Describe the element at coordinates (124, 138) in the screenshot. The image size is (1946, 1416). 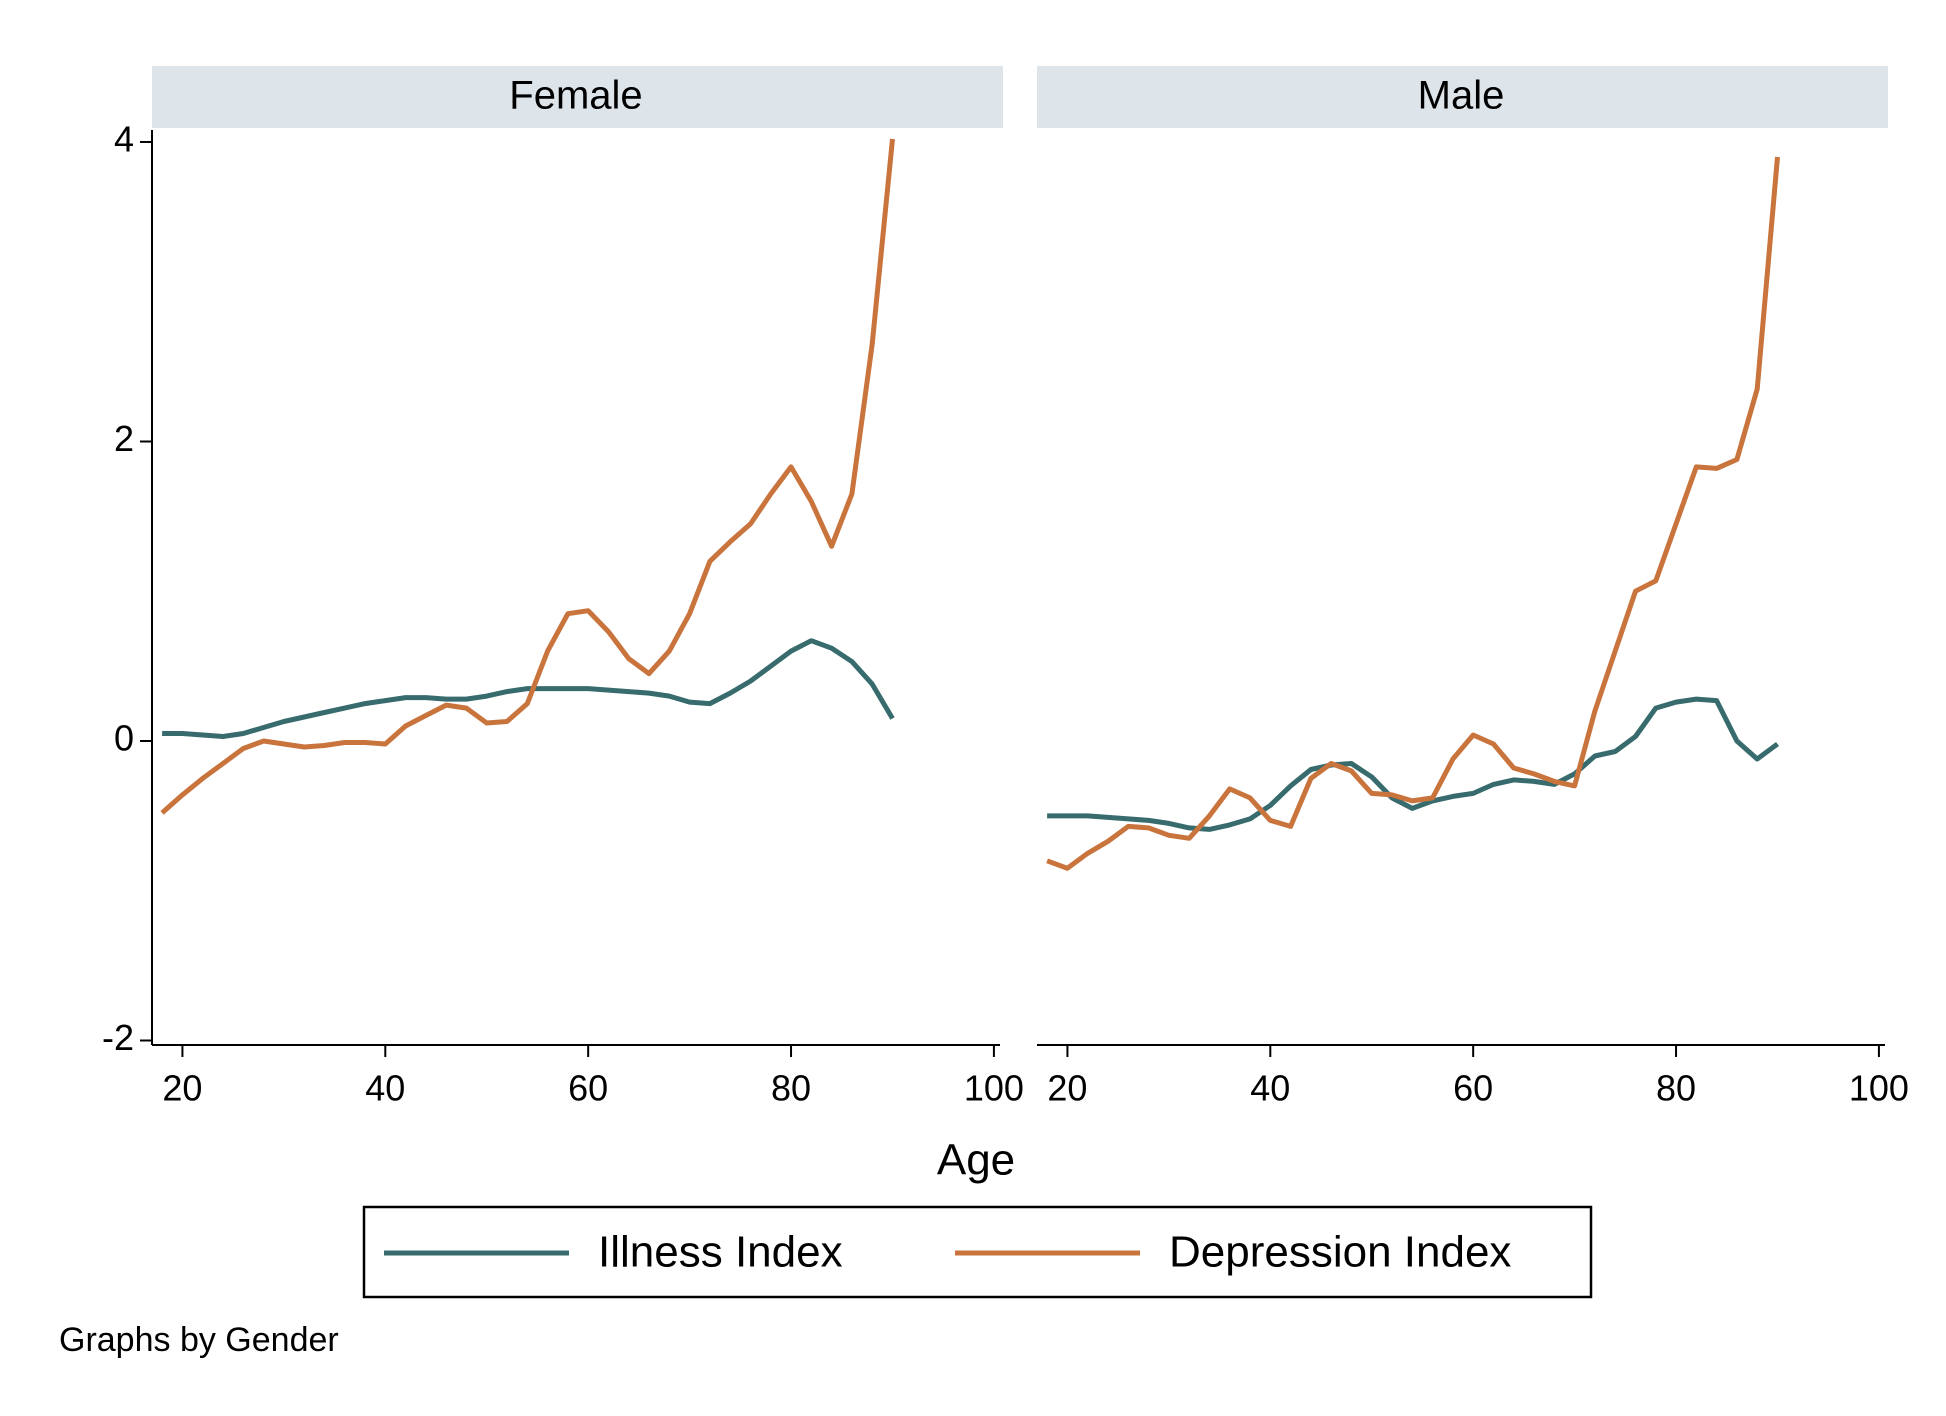
I see `y-tick-label: 4` at that location.